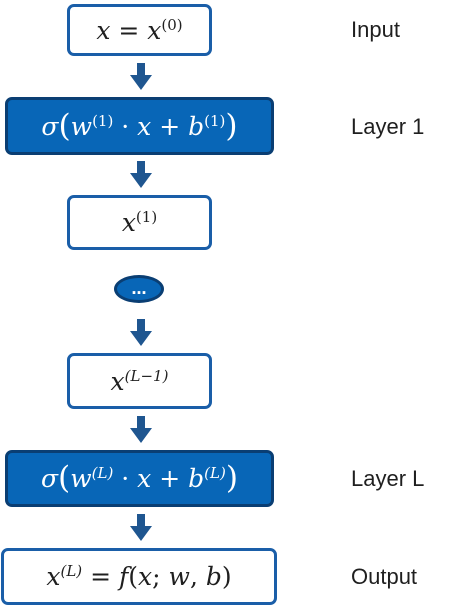 This screenshot has width=454, height=611. Describe the element at coordinates (139, 478) in the screenshot. I see `layer-l-node: σ(w(L) · x + b(L))` at that location.